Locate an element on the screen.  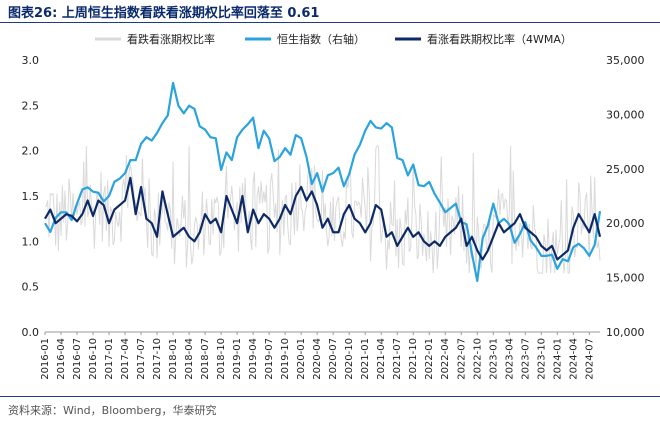
x-tick-label: 2024-07 is located at coordinates (589, 359).